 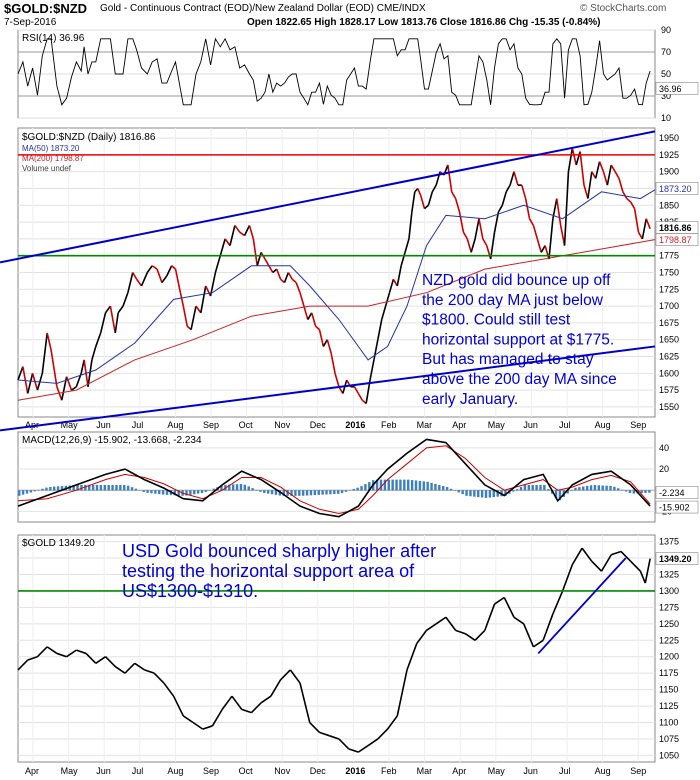 I want to click on annotation-nzd-line: But has managed to stay, so click(x=508, y=359).